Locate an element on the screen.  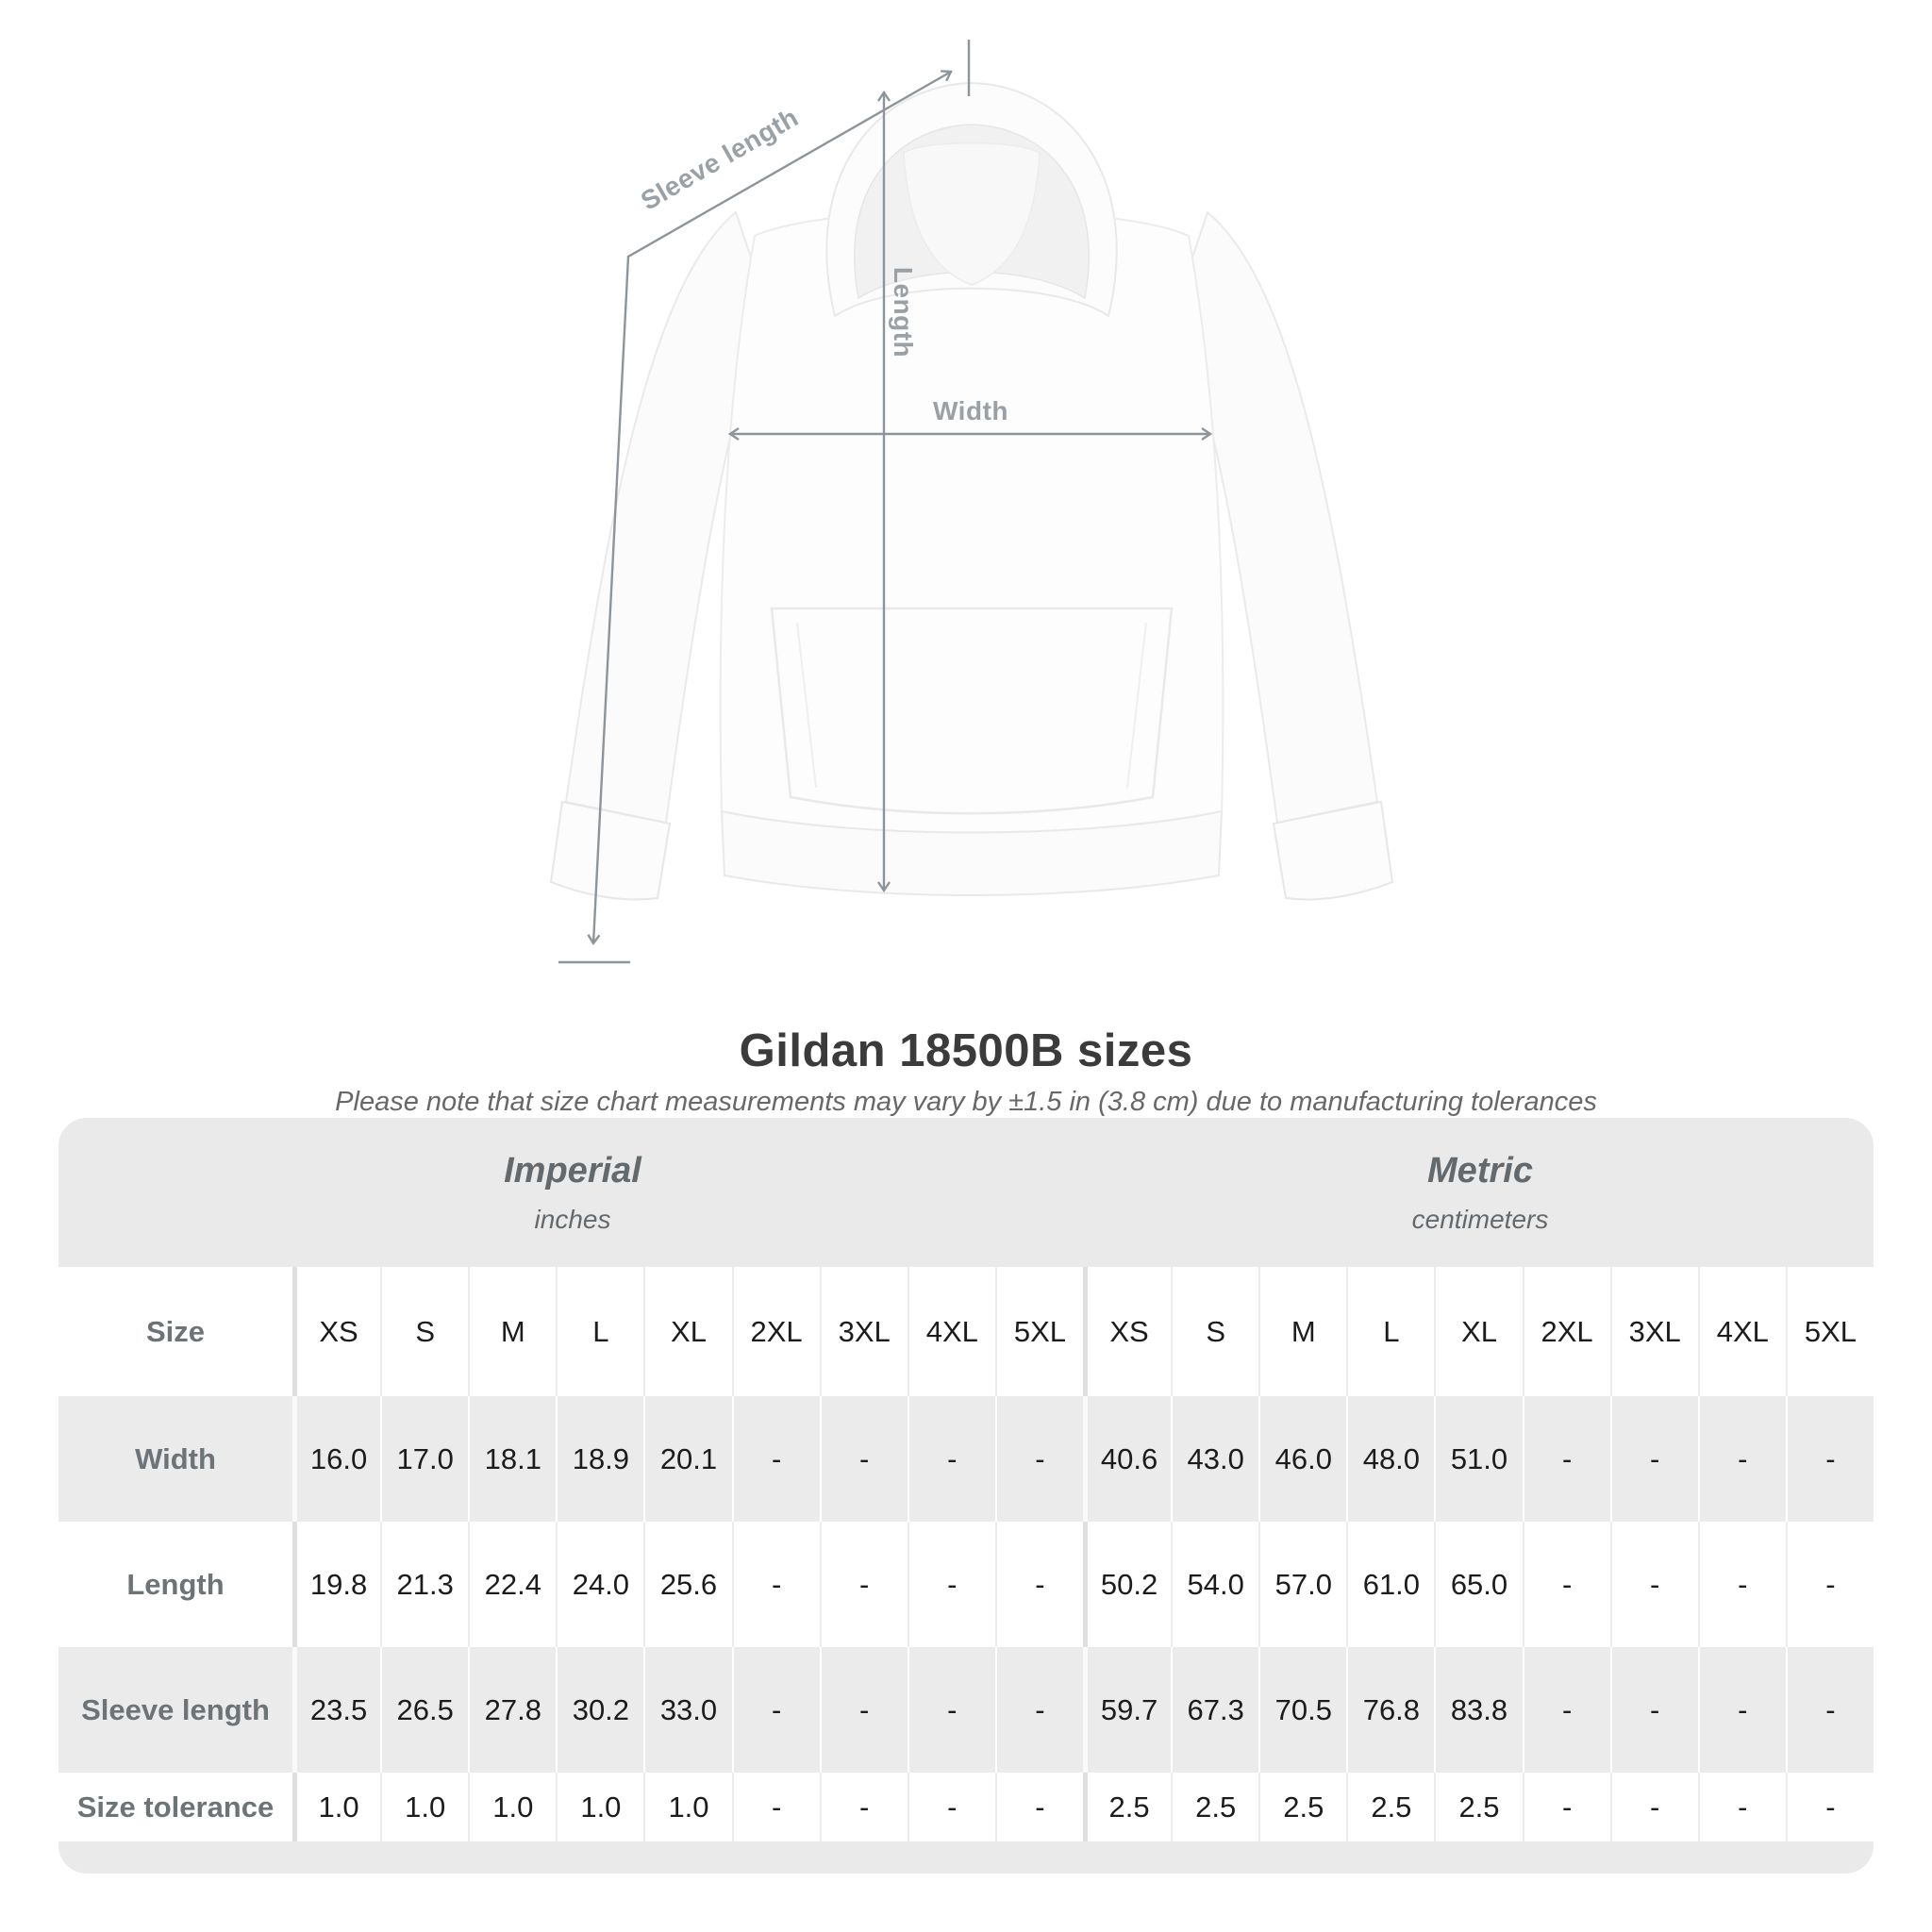
size-header-cell: 3XL is located at coordinates (864, 1331).